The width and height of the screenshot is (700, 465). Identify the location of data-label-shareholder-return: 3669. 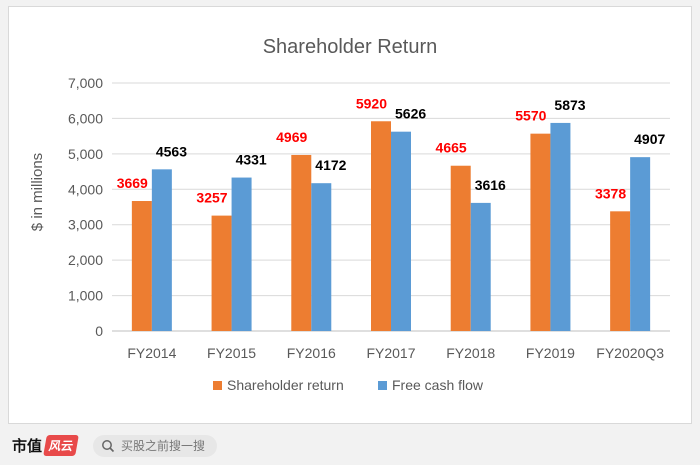
(132, 183).